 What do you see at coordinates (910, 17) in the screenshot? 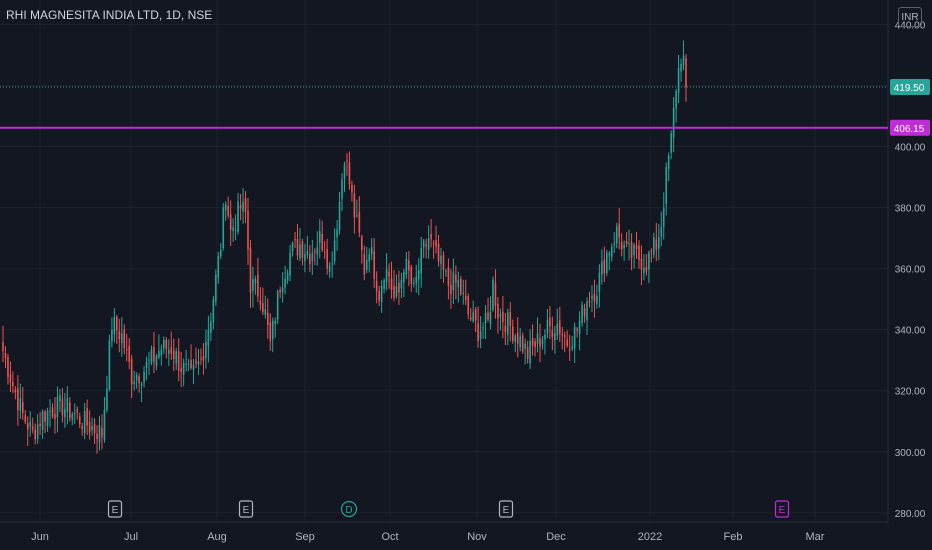
I see `currency-selector: INR` at bounding box center [910, 17].